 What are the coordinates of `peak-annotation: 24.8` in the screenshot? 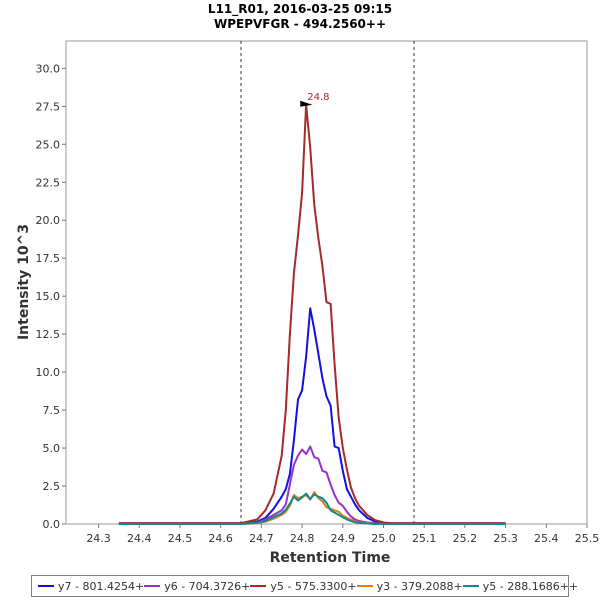 It's located at (315, 99).